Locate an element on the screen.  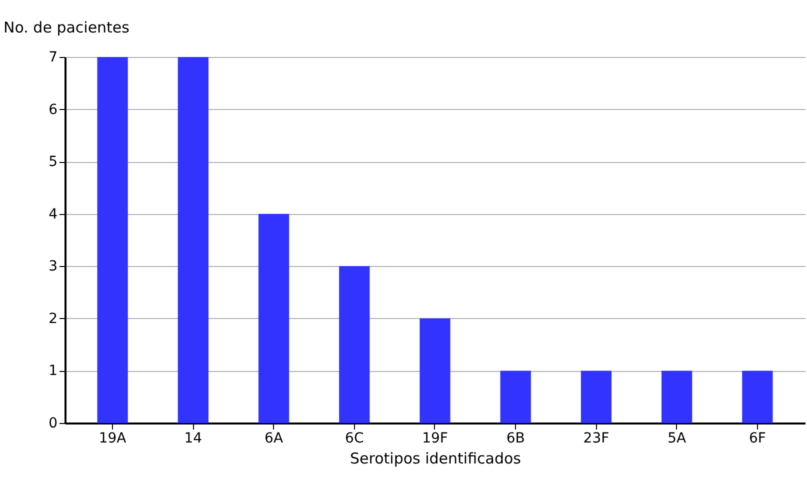
y-axis-title: No. de pacientes is located at coordinates (67, 27).